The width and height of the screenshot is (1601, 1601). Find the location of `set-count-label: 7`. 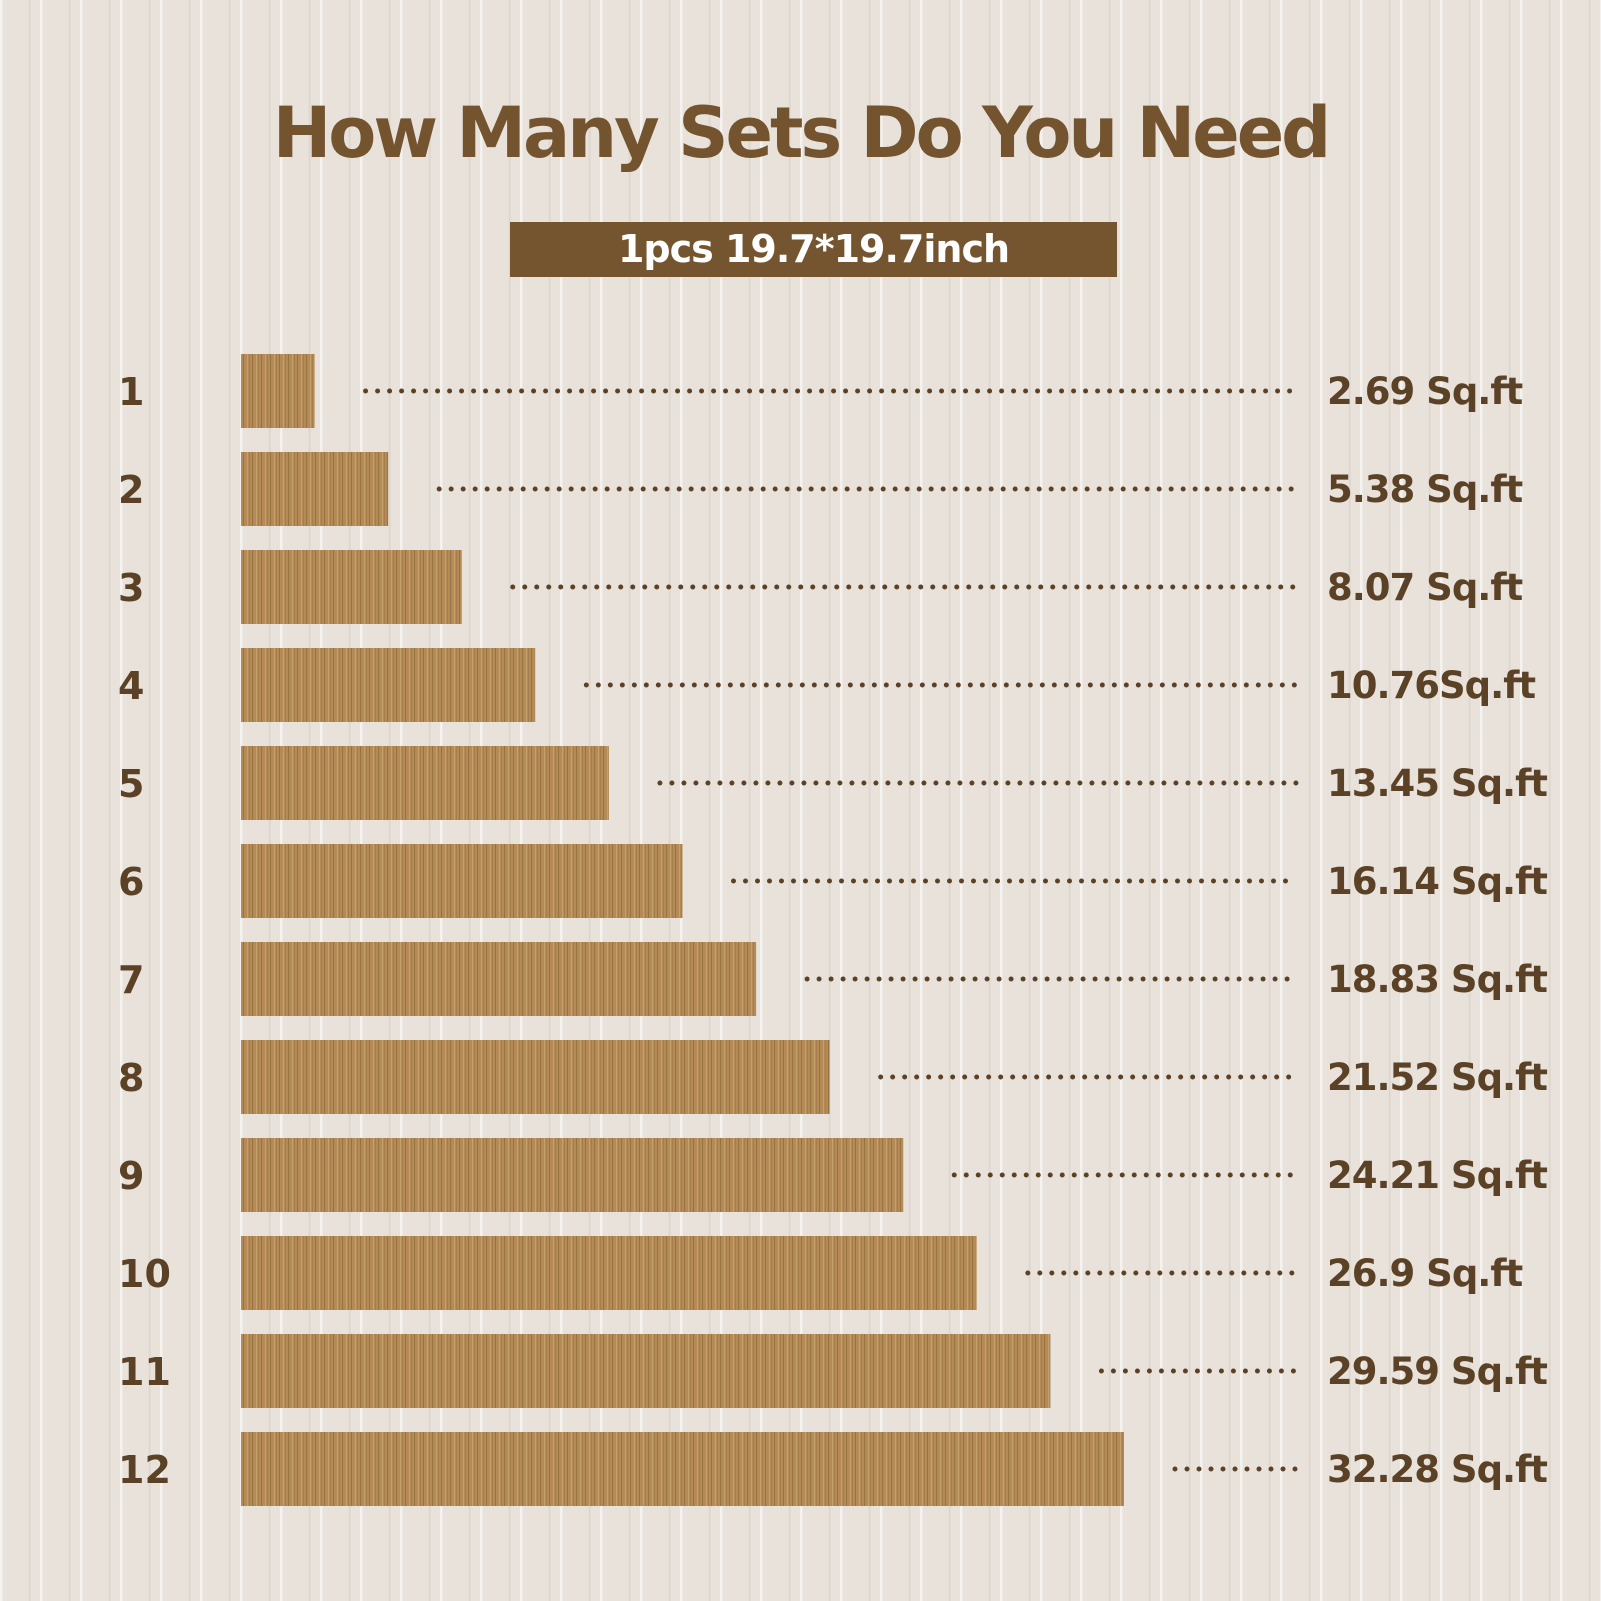

set-count-label: 7 is located at coordinates (131, 980).